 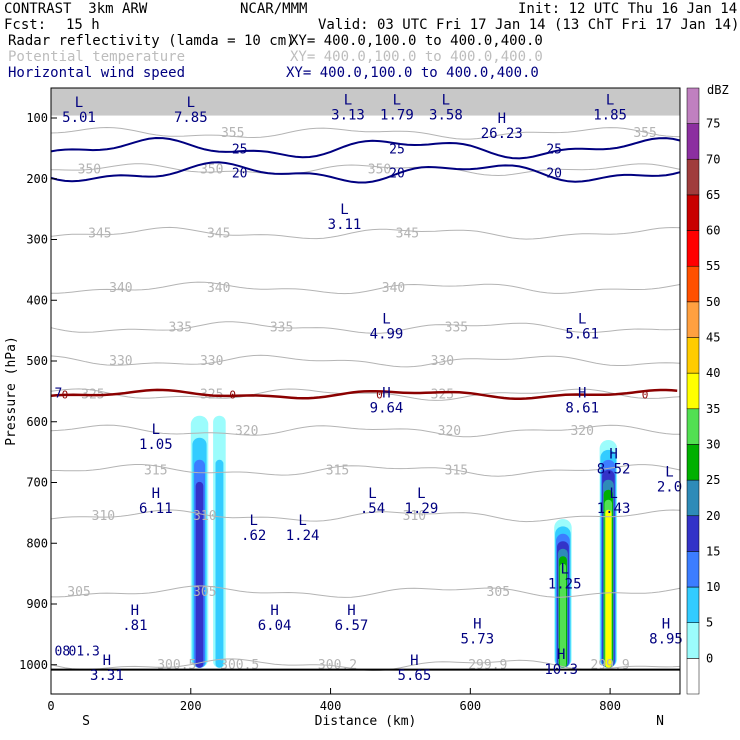 I want to click on wind-label-25-2: 25, so click(x=554, y=149).